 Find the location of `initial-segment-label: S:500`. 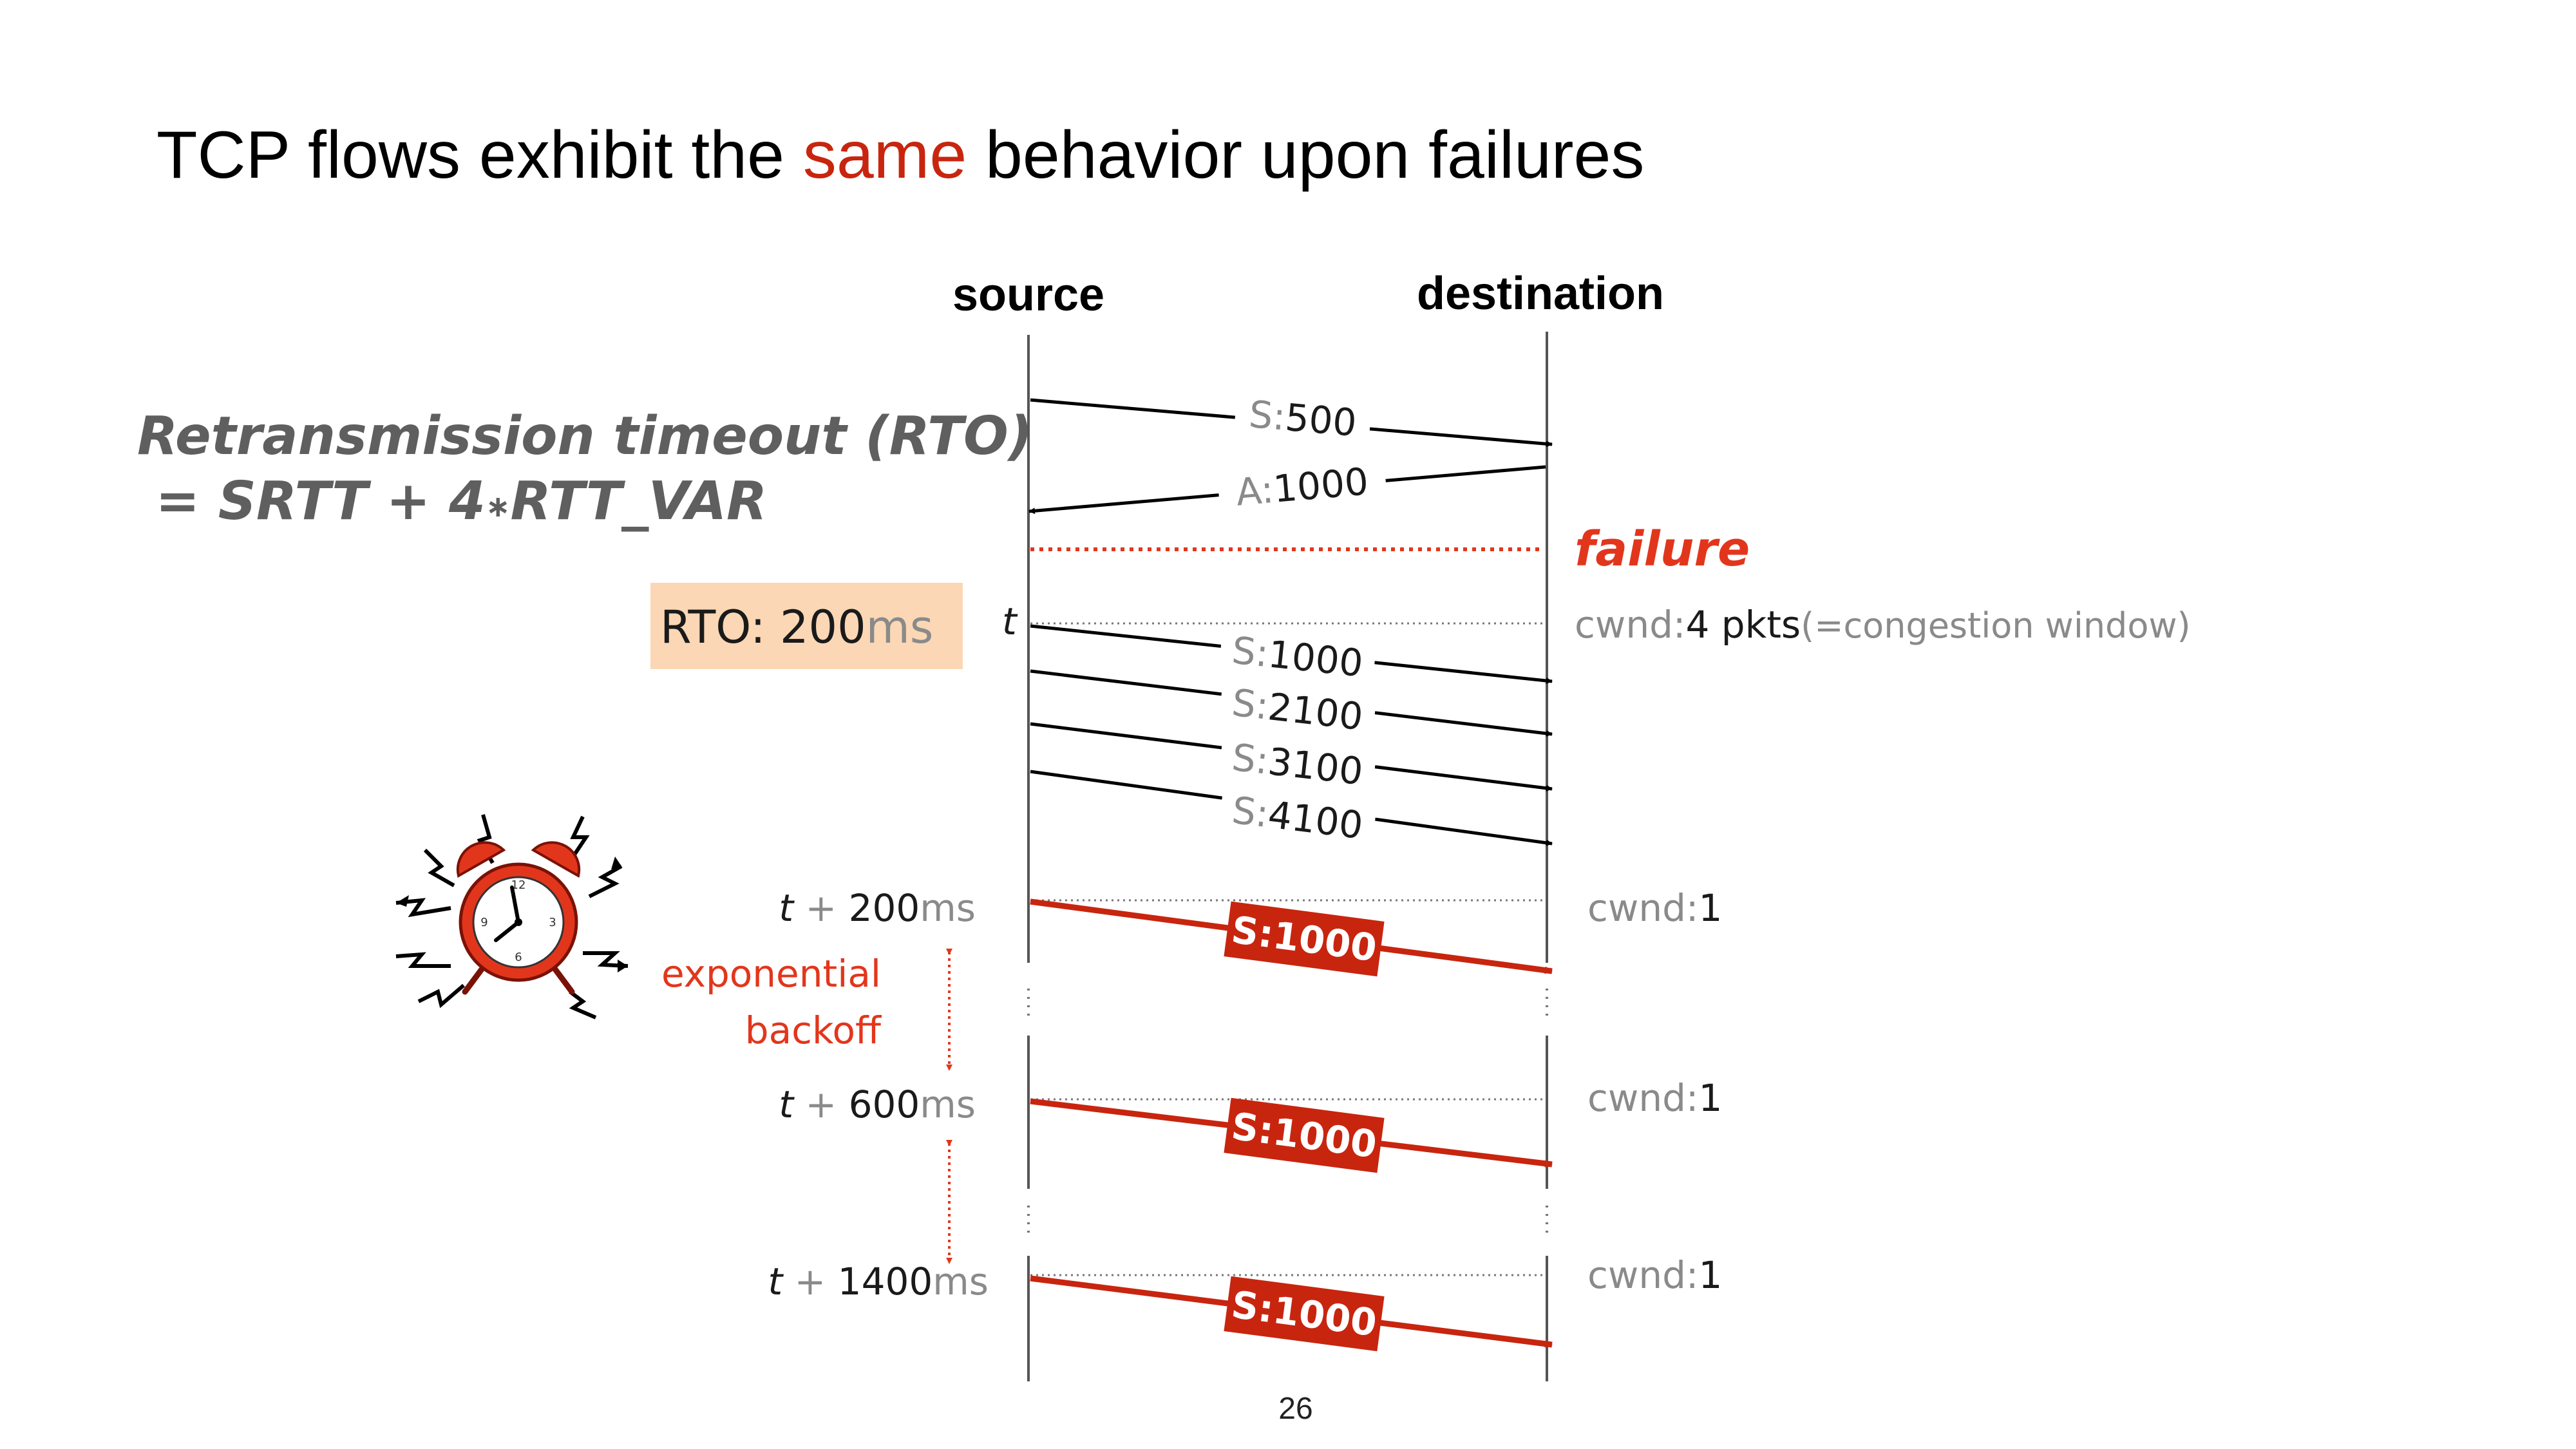

initial-segment-label: S:500 is located at coordinates (1302, 418).